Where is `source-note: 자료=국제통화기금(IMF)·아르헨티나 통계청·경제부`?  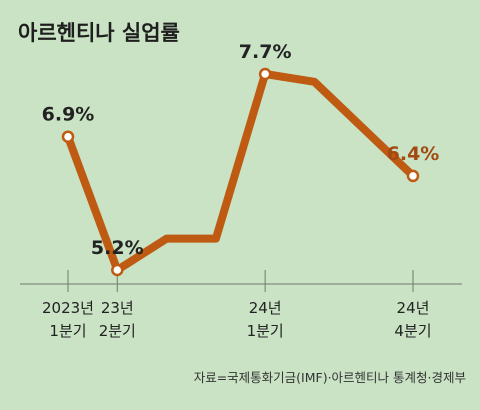 source-note: 자료=국제통화기금(IMF)·아르헨티나 통계청·경제부 is located at coordinates (330, 377).